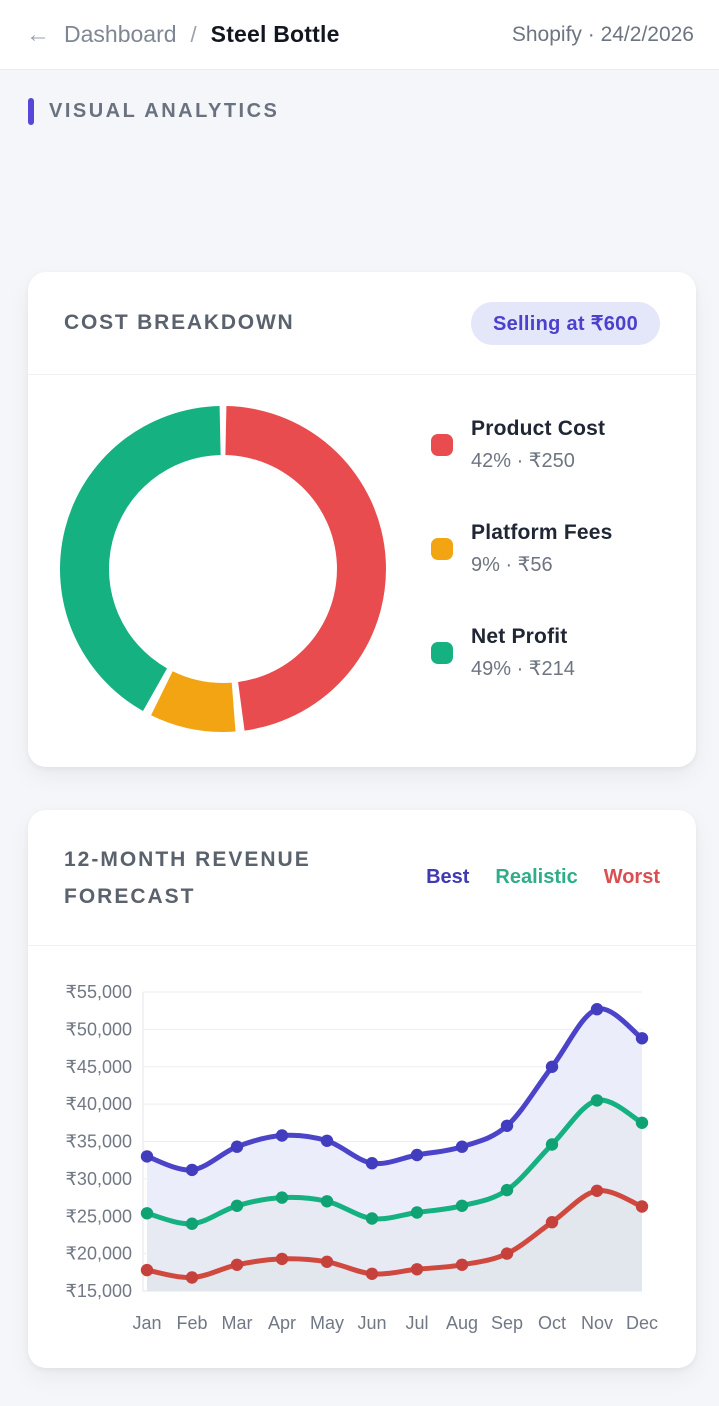  What do you see at coordinates (448, 877) in the screenshot?
I see `legend-toggle-best: Best` at bounding box center [448, 877].